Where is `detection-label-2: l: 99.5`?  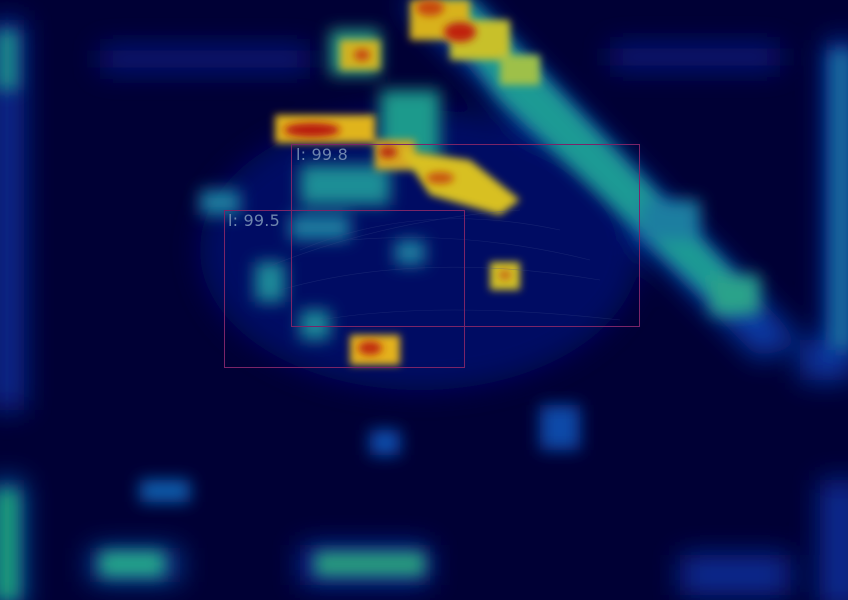 detection-label-2: l: 99.5 is located at coordinates (254, 220).